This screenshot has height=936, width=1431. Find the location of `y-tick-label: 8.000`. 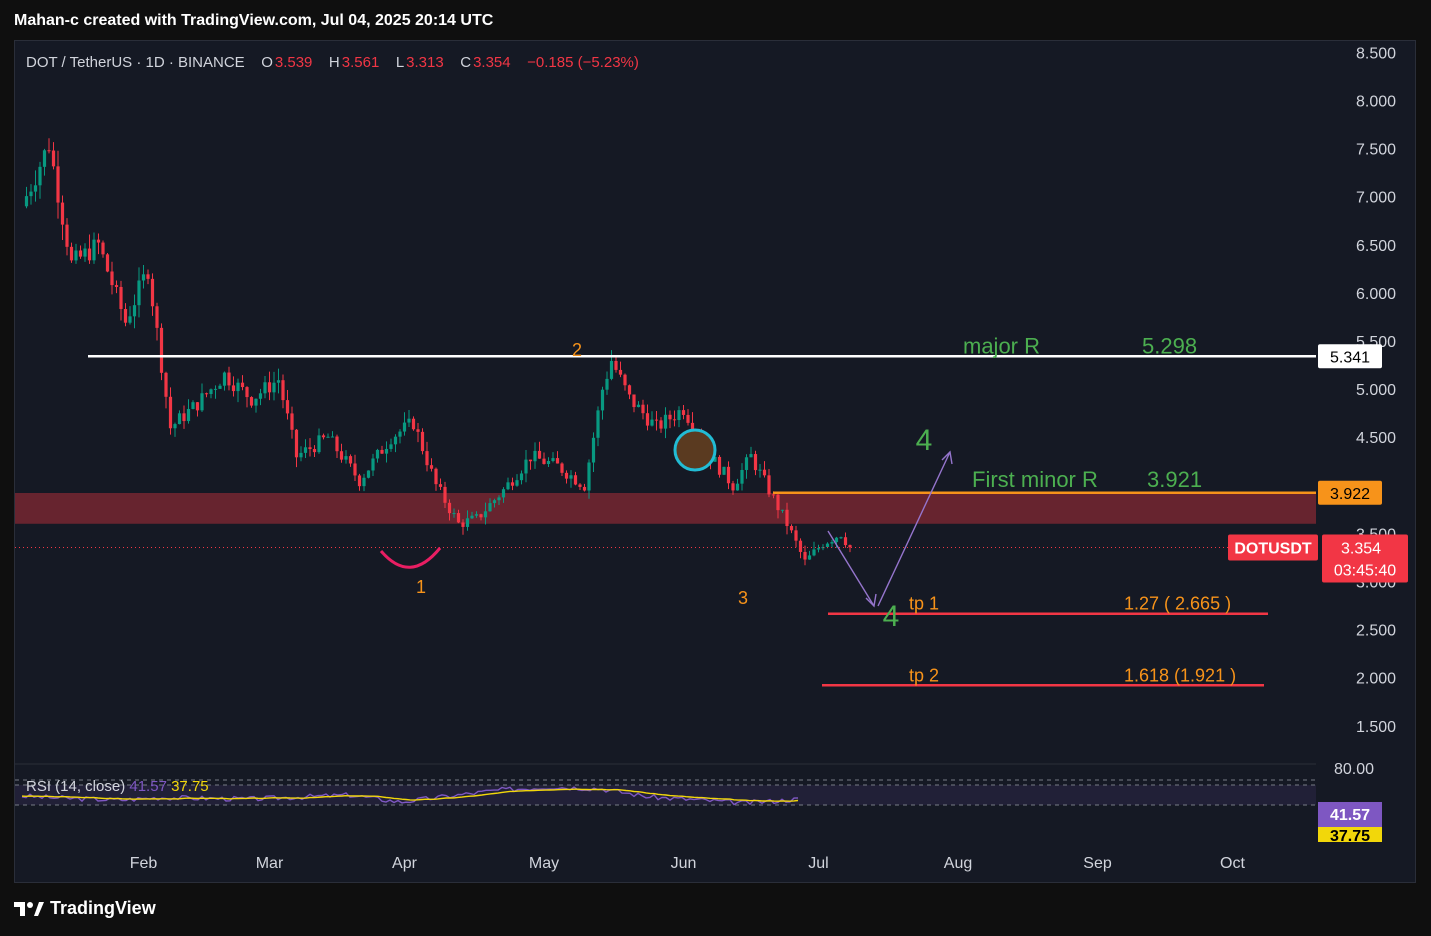

y-tick-label: 8.000 is located at coordinates (1376, 102).